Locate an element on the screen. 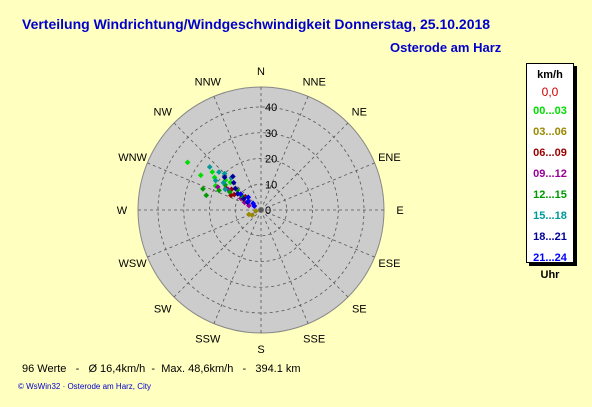 Image resolution: width=592 pixels, height=407 pixels. credit: © WsWin32 · Osterode am Harz, City is located at coordinates (85, 386).